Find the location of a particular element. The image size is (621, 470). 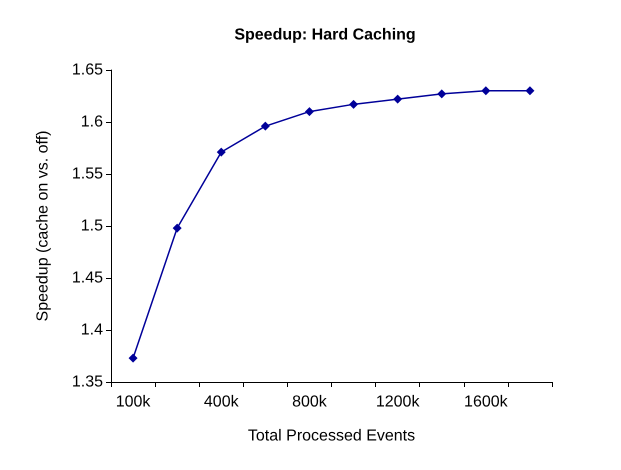

y-axis-title: Speedup (cache on vs. off) is located at coordinates (43, 226).